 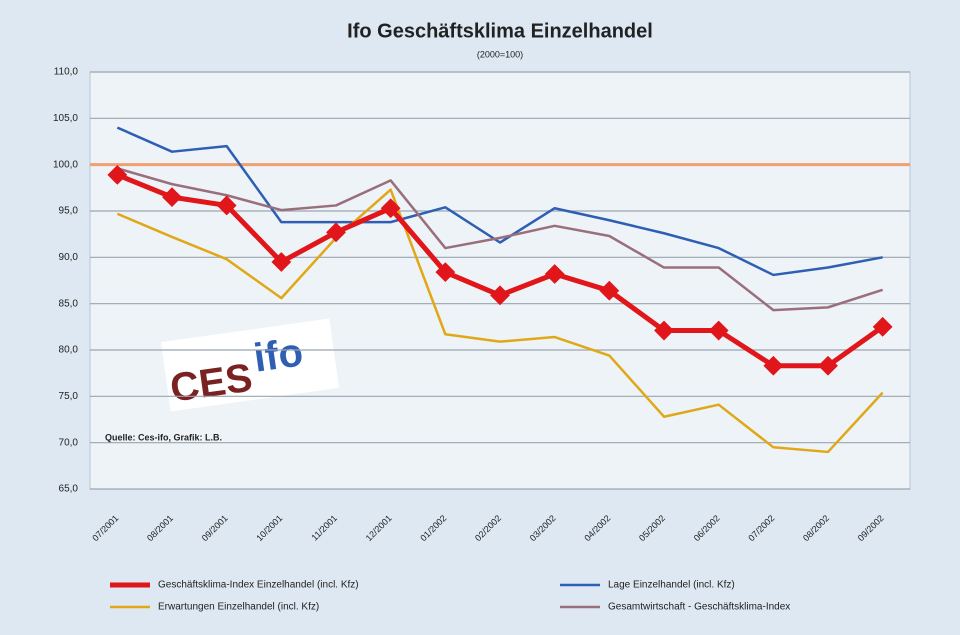 I want to click on legend-label: Lage Einzelhandel (incl. Kfz), so click(x=671, y=585).